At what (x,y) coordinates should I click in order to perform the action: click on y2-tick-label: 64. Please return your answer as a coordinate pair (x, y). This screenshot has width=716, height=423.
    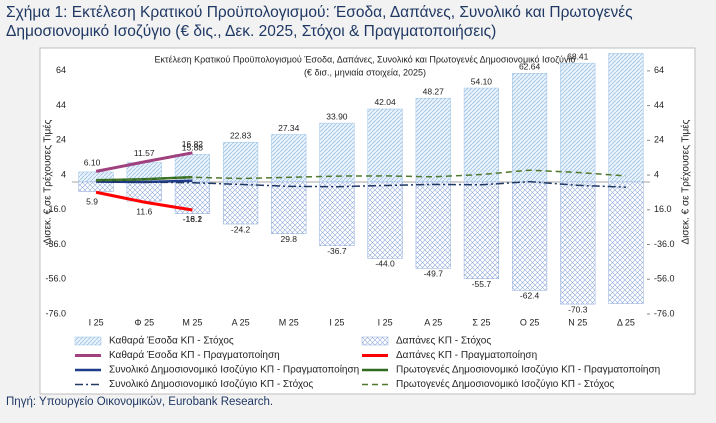
    Looking at the image, I should click on (659, 70).